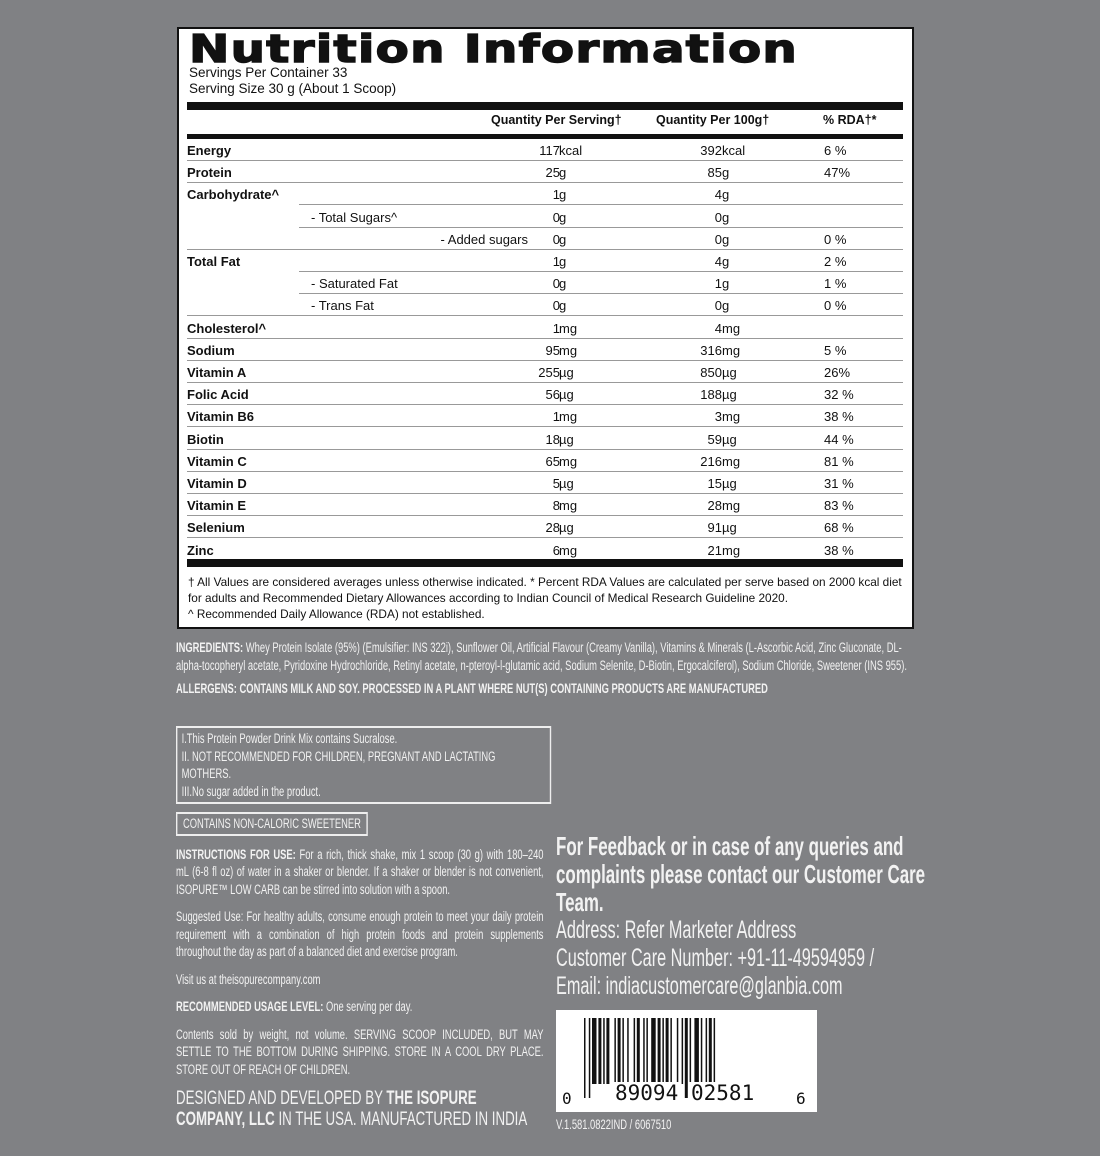 This screenshot has height=1156, width=1100. Describe the element at coordinates (217, 506) in the screenshot. I see `row-label: Vitamin E` at that location.